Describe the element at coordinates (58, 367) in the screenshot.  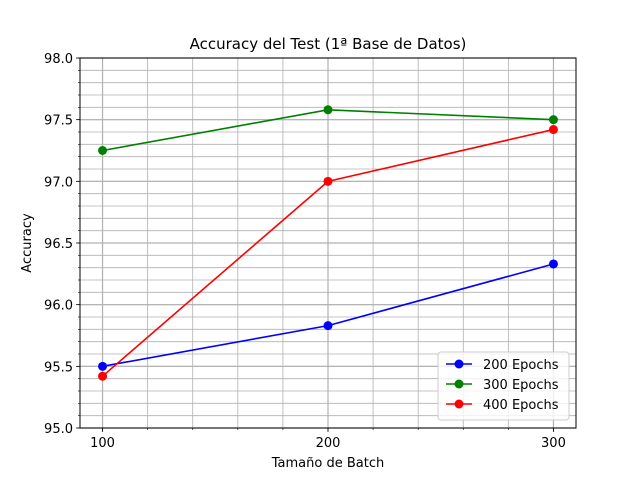
I see `y-tick-label: 95.5` at that location.